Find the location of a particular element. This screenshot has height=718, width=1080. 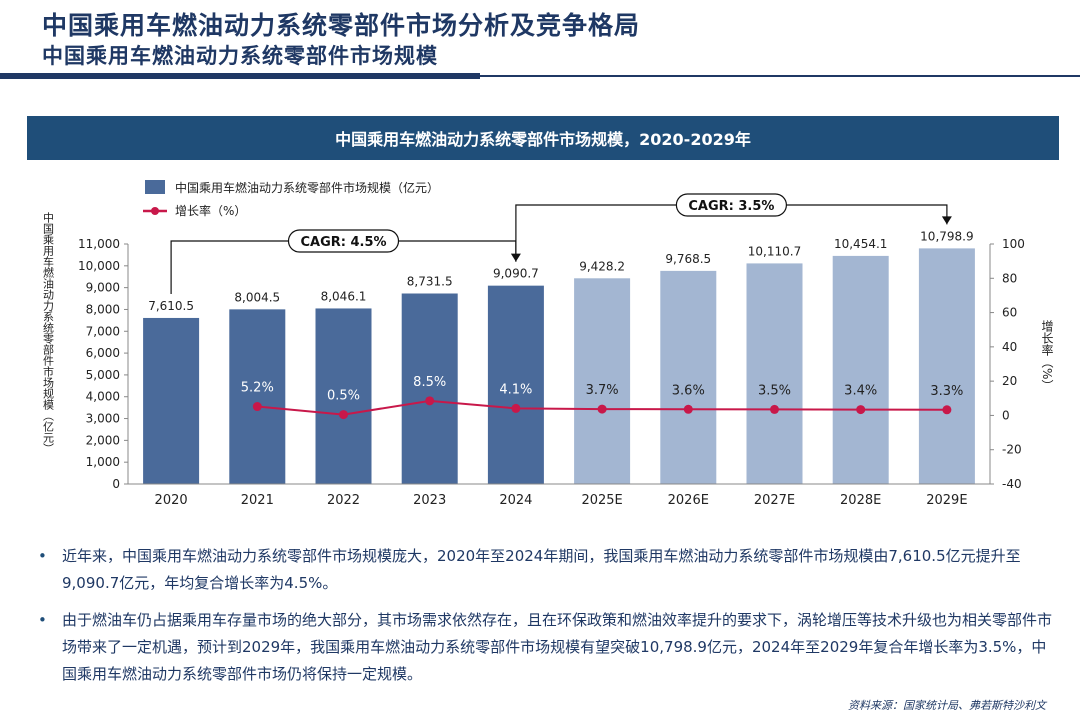

x-axis-tick-label: 2026E is located at coordinates (688, 500).